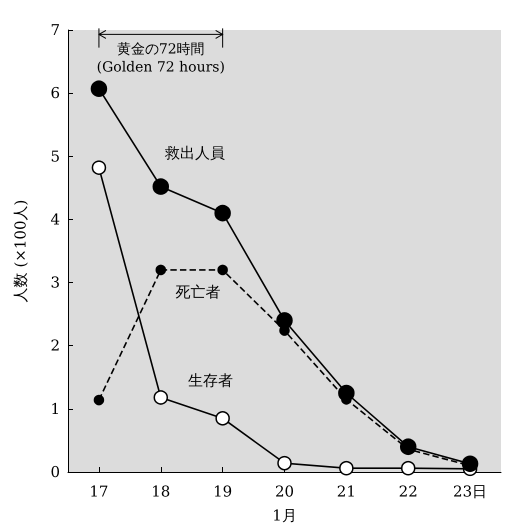  I want to click on annotation: 黄金の72時間 (Golden 72 hours), so click(160, 58).